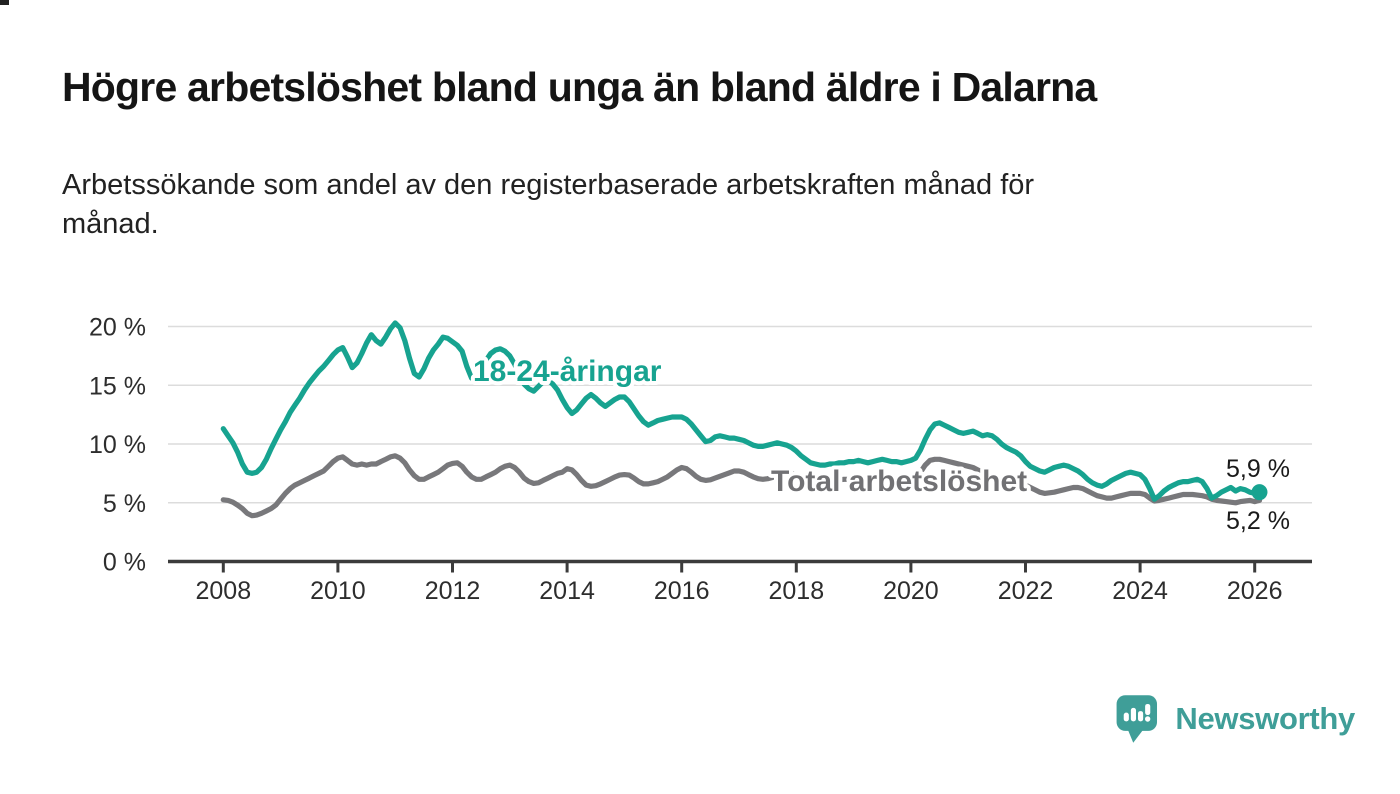 The width and height of the screenshot is (1400, 794). I want to click on end-label-youth: 5,9 %, so click(1258, 469).